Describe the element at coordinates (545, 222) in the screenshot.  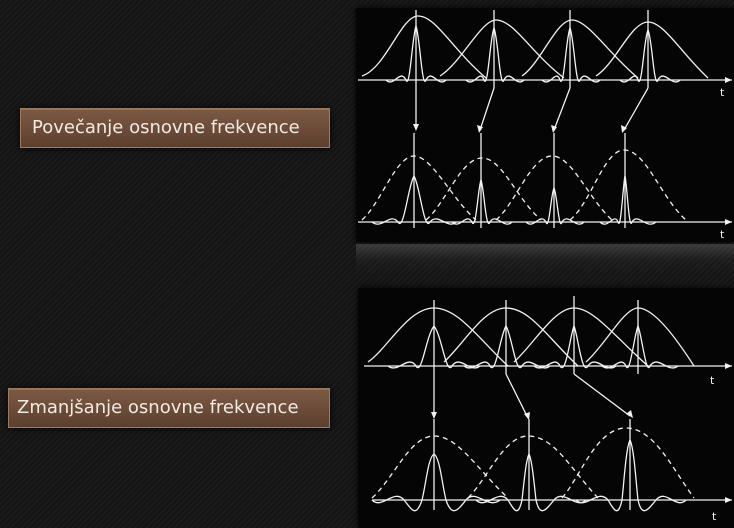
I see `bottom-axis` at that location.